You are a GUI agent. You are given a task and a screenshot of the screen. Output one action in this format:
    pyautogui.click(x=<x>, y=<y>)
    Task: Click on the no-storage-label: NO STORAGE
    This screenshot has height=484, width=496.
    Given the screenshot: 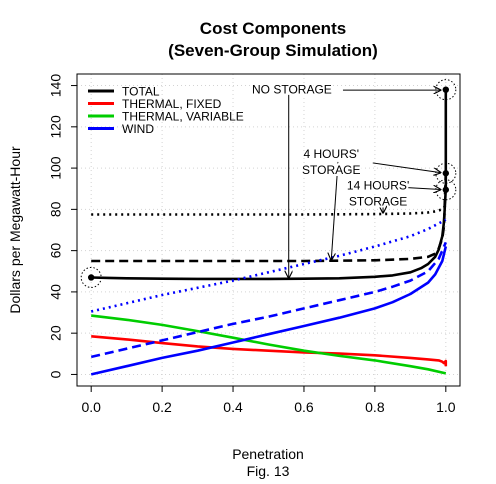 What is the action you would take?
    pyautogui.click(x=292, y=90)
    